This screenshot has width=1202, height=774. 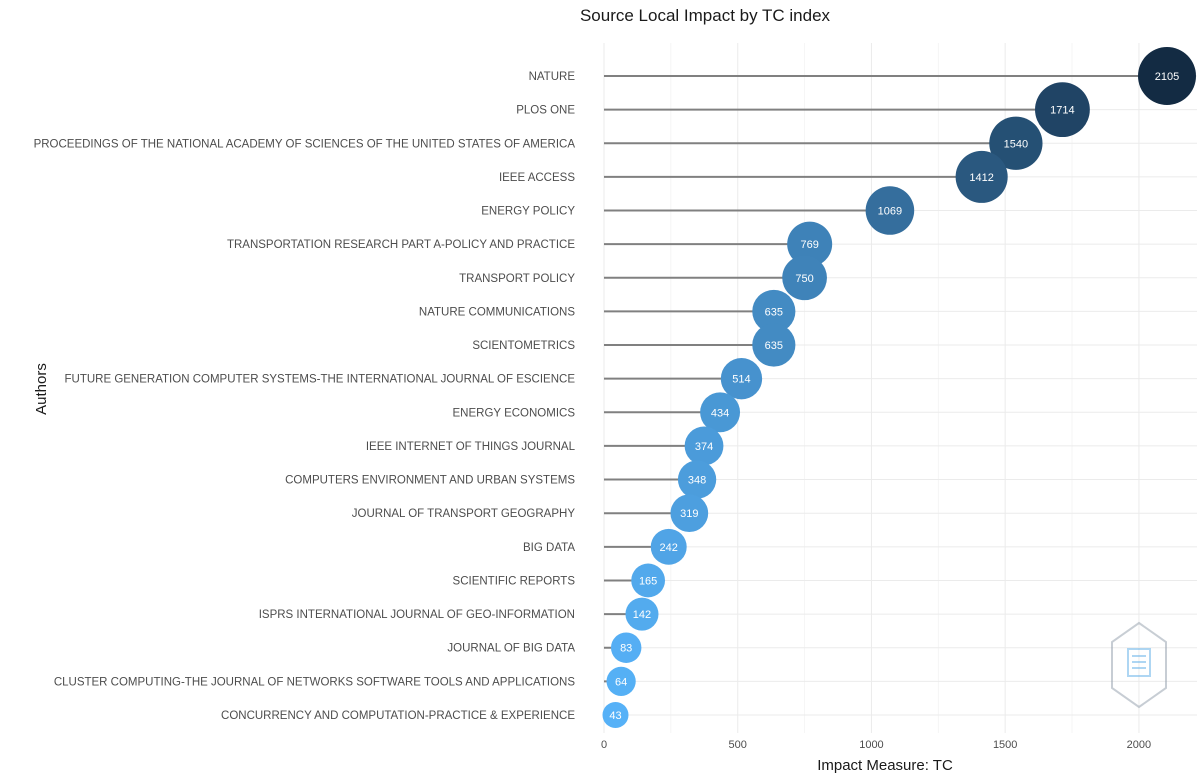 What do you see at coordinates (517, 279) in the screenshot?
I see `category-label: TRANSPORT POLICY` at bounding box center [517, 279].